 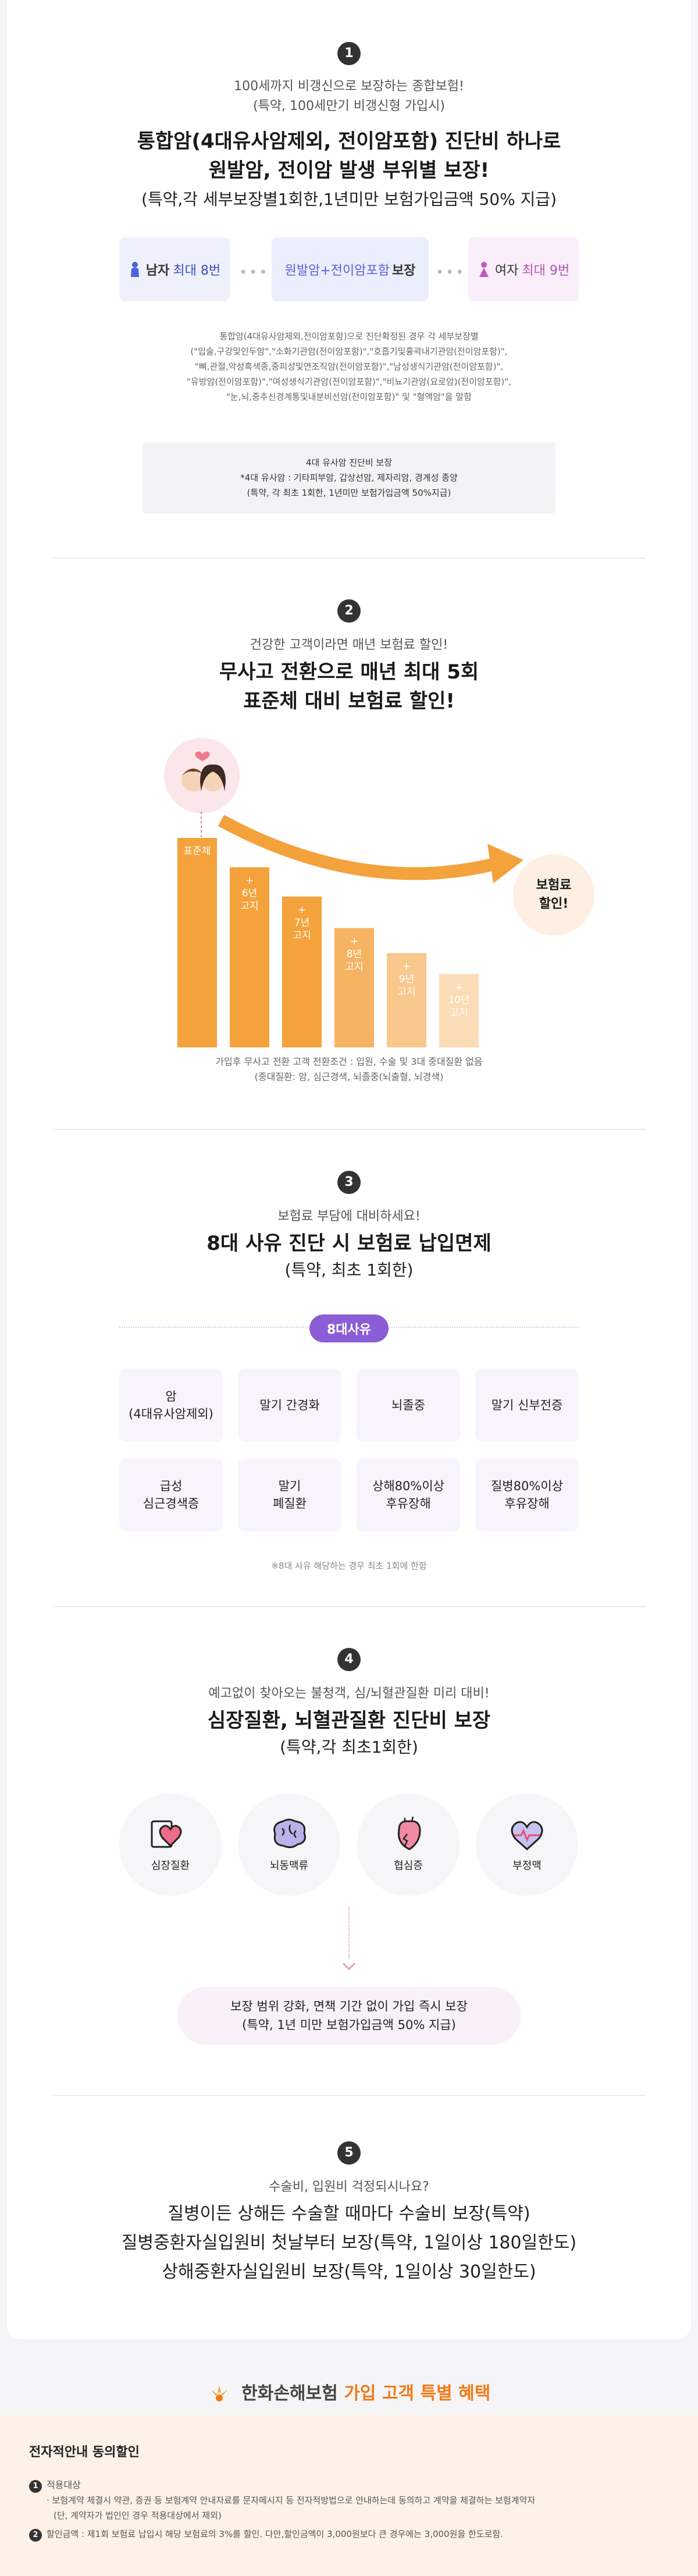 What do you see at coordinates (406, 979) in the screenshot?
I see `bar-label: 9년` at bounding box center [406, 979].